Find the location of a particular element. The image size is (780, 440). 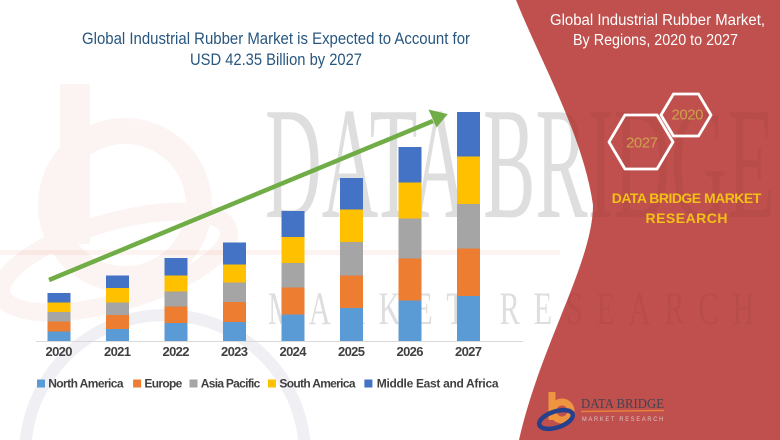

svg-text: USD 42.35 Billion by 2027 is located at coordinates (276, 60).